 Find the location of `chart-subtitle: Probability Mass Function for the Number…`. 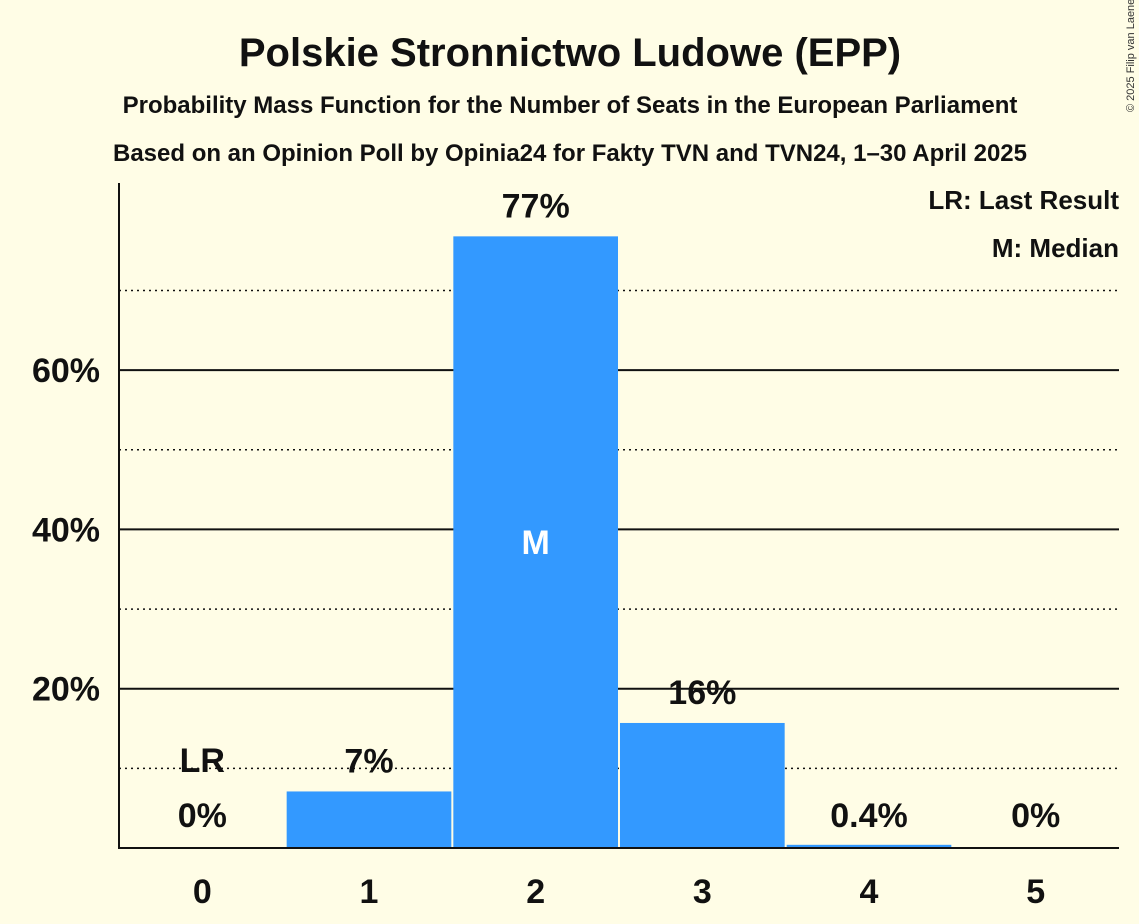

chart-subtitle: Probability Mass Function for the Number… is located at coordinates (570, 105).